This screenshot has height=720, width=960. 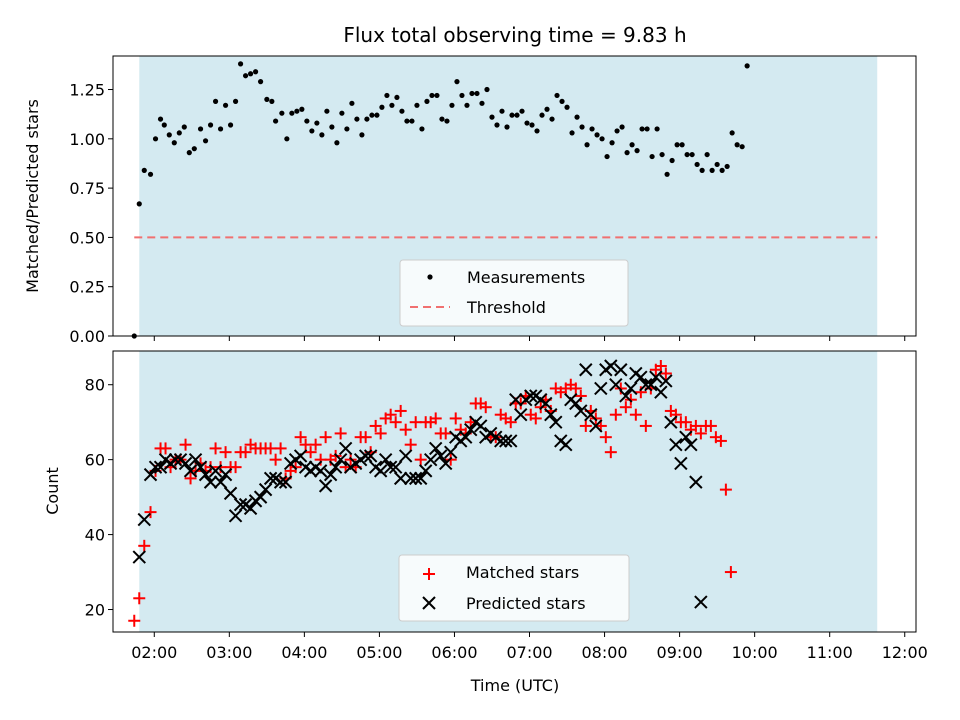 What do you see at coordinates (379, 652) in the screenshot?
I see `bottom-x-tick-label: 05:00` at bounding box center [379, 652].